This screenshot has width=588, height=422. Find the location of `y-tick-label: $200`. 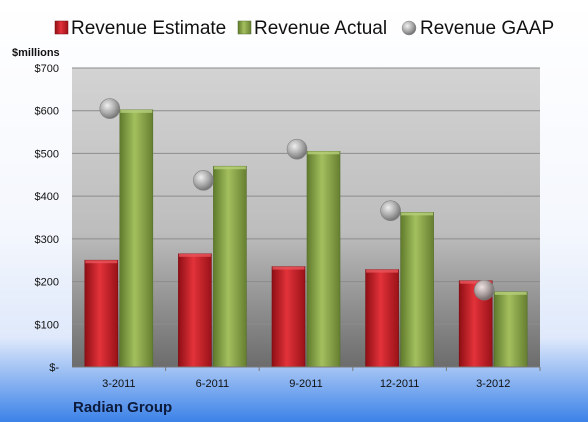

y-tick-label: $200 is located at coordinates (47, 283).